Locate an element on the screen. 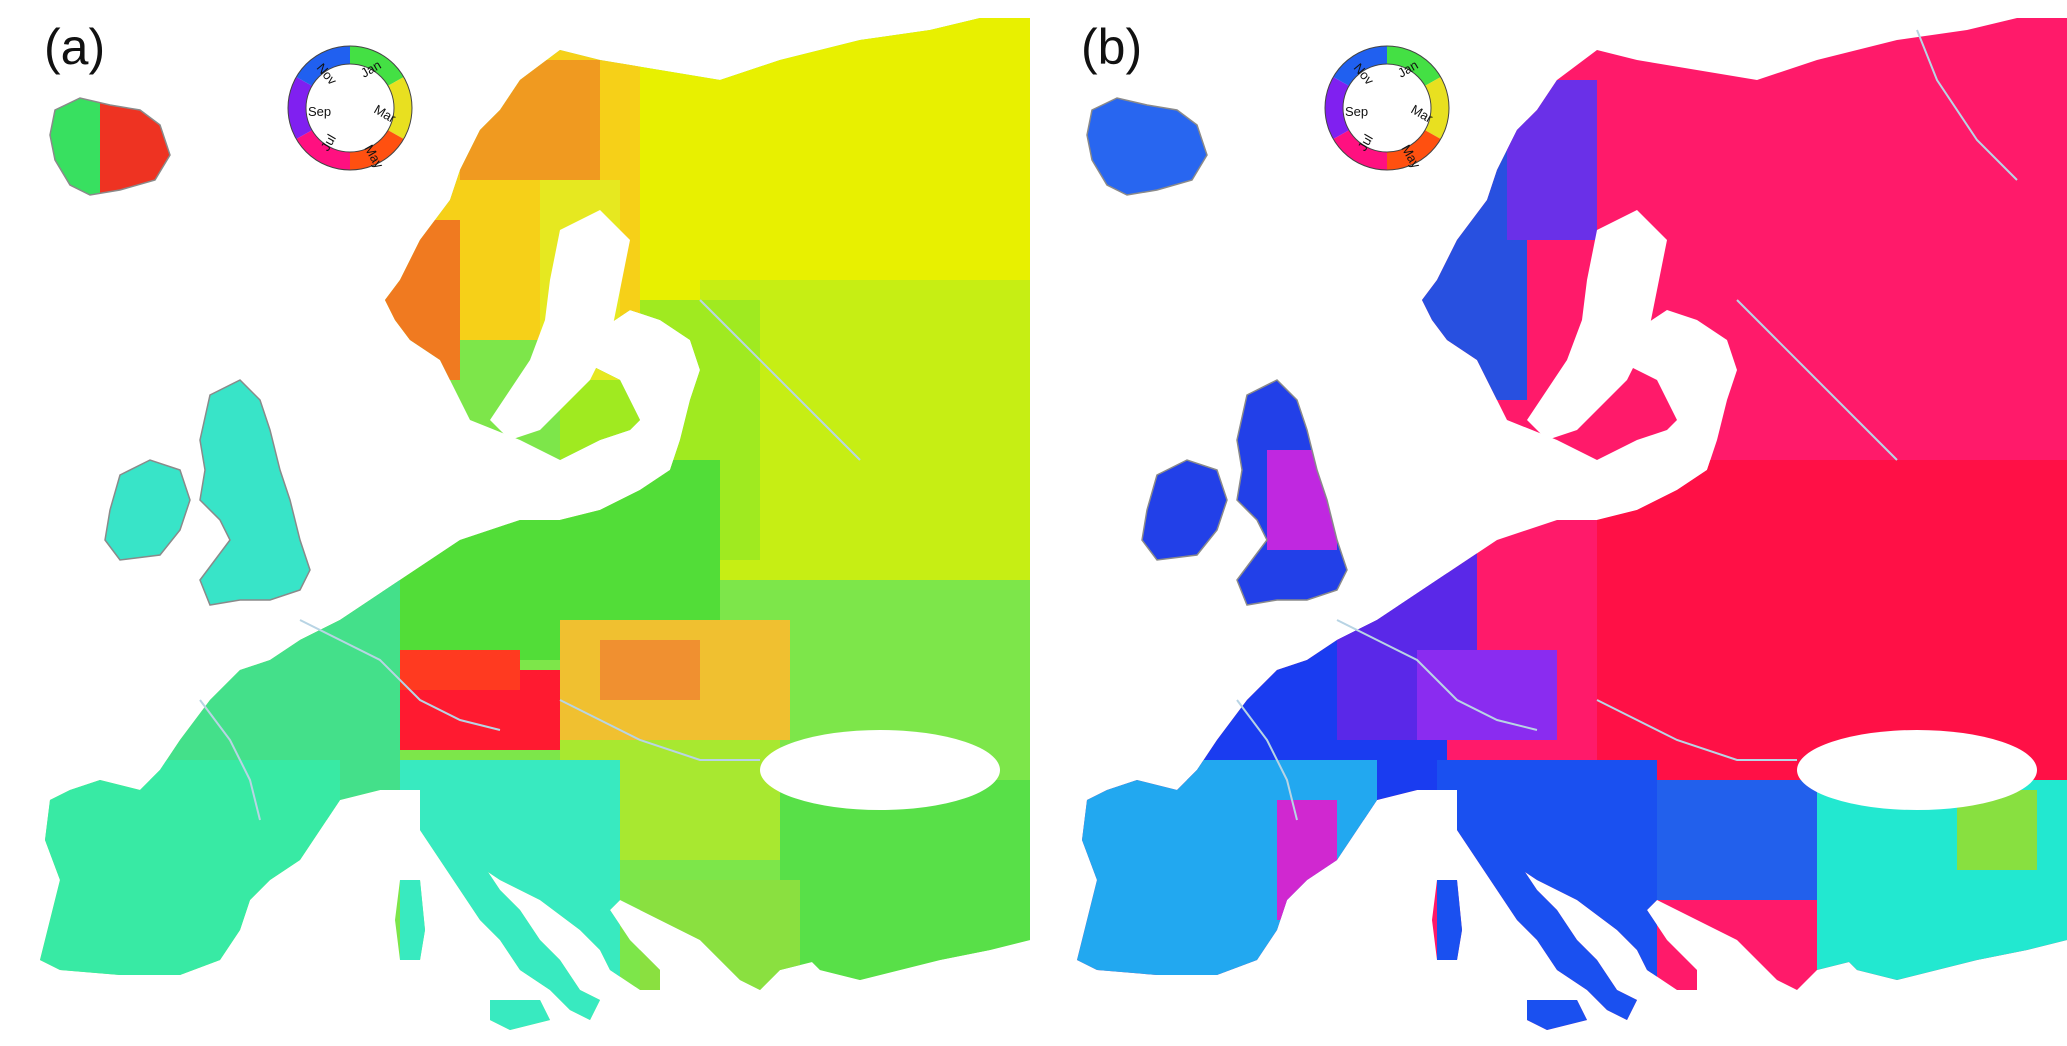 This screenshot has width=2067, height=1046. panel-label-b: (b) is located at coordinates (1112, 47).